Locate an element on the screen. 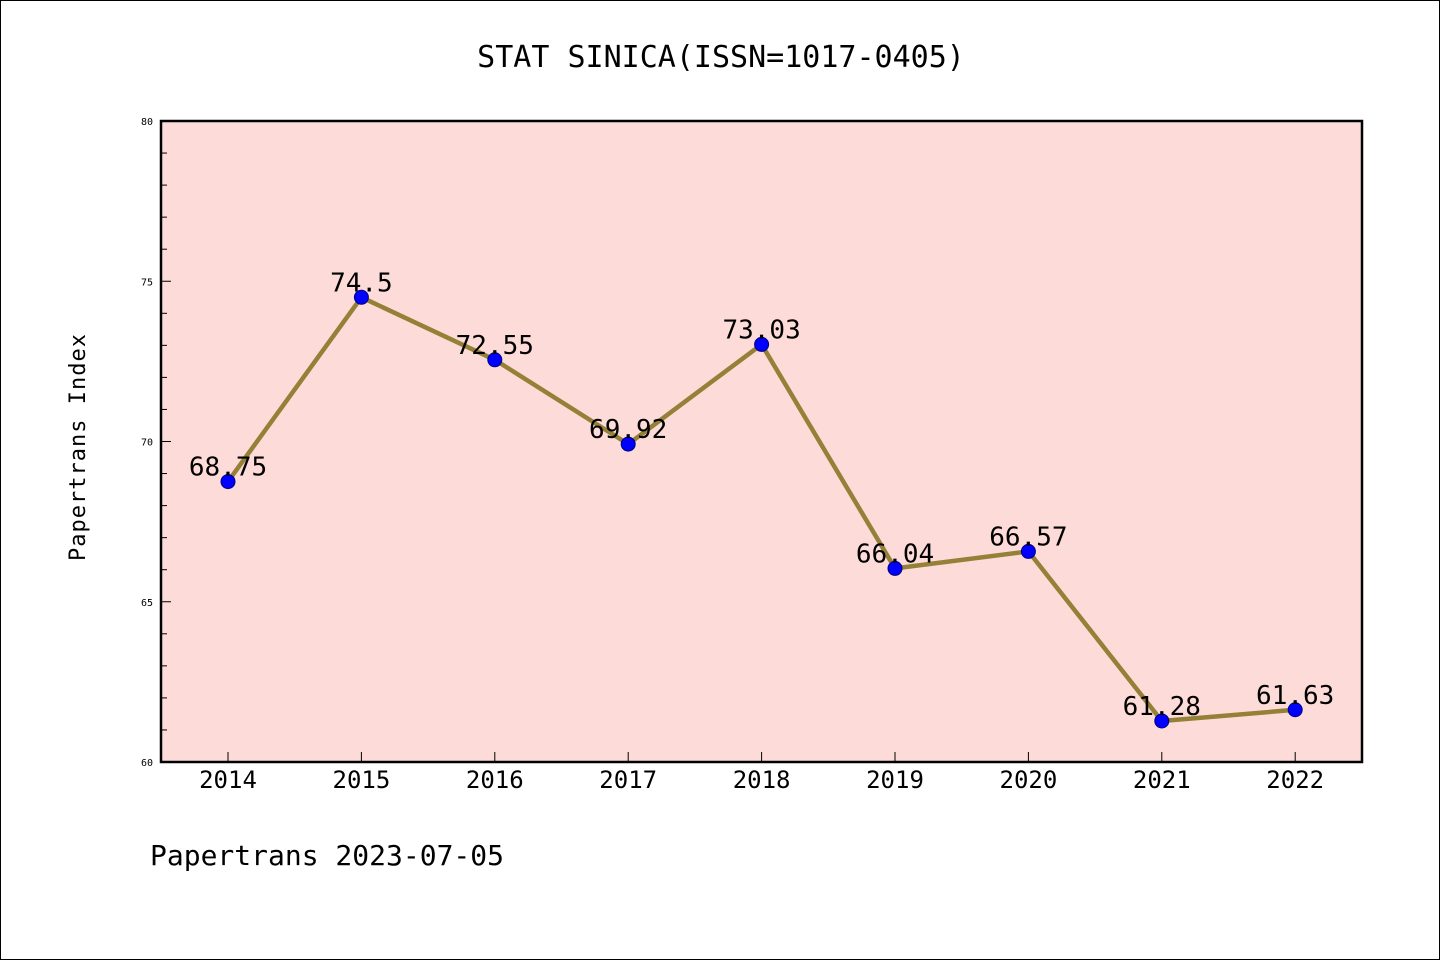 This screenshot has height=964, width=1440. y-tick-label: 75 is located at coordinates (147, 282).